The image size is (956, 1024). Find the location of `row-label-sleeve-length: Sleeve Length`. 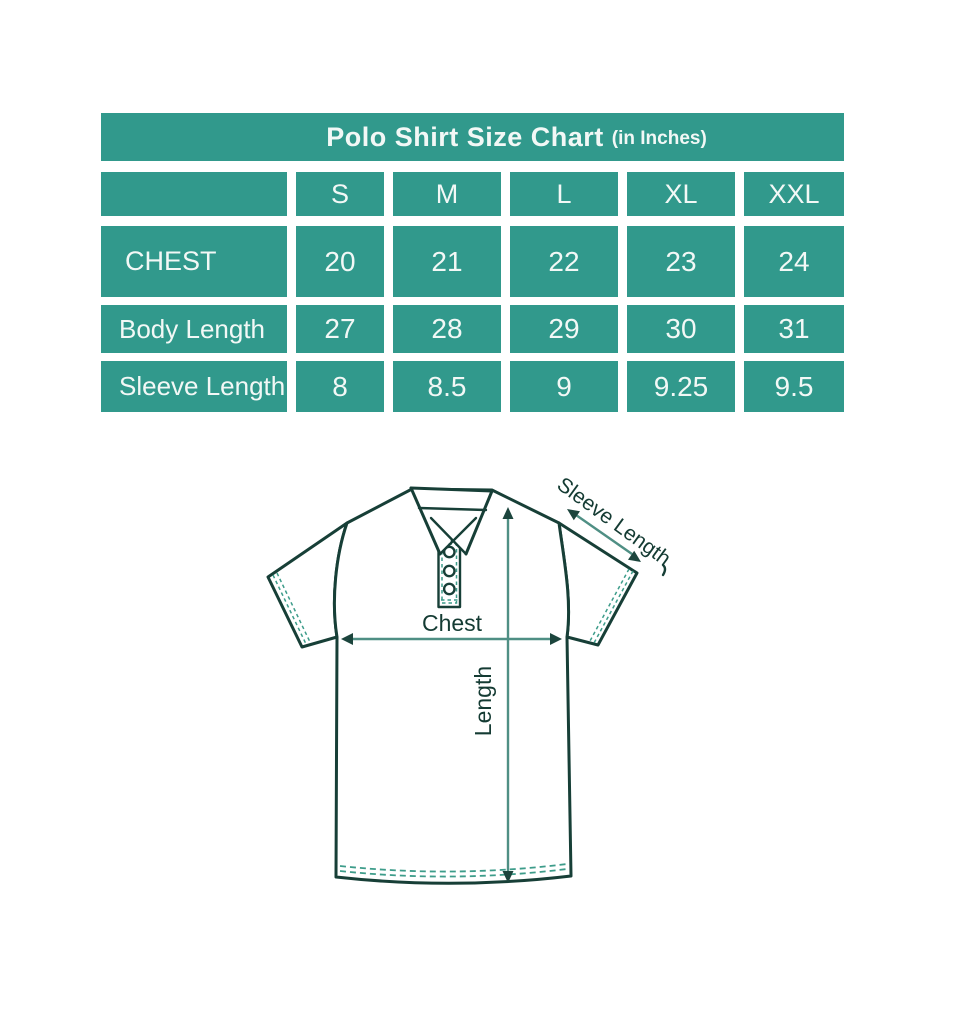

row-label-sleeve-length: Sleeve Length is located at coordinates (194, 386).